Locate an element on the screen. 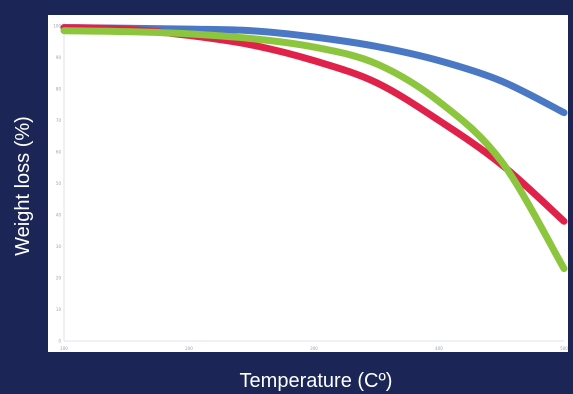 This screenshot has height=394, width=573. y-tick-label: 20 is located at coordinates (59, 278).